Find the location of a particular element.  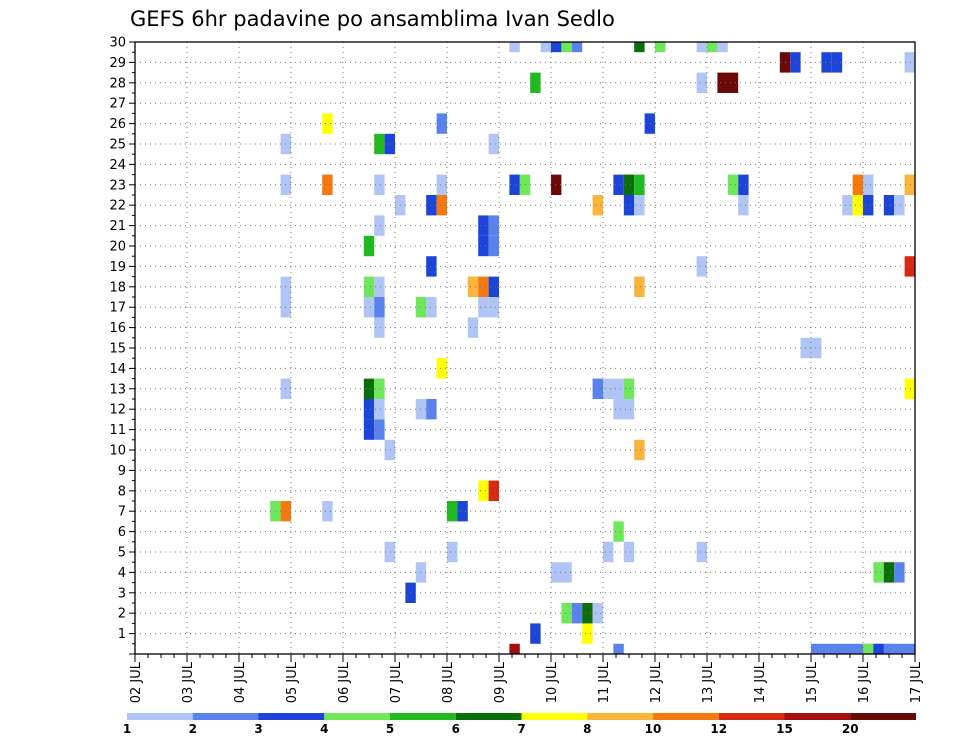

y-tick-label: 28 is located at coordinates (117, 83).